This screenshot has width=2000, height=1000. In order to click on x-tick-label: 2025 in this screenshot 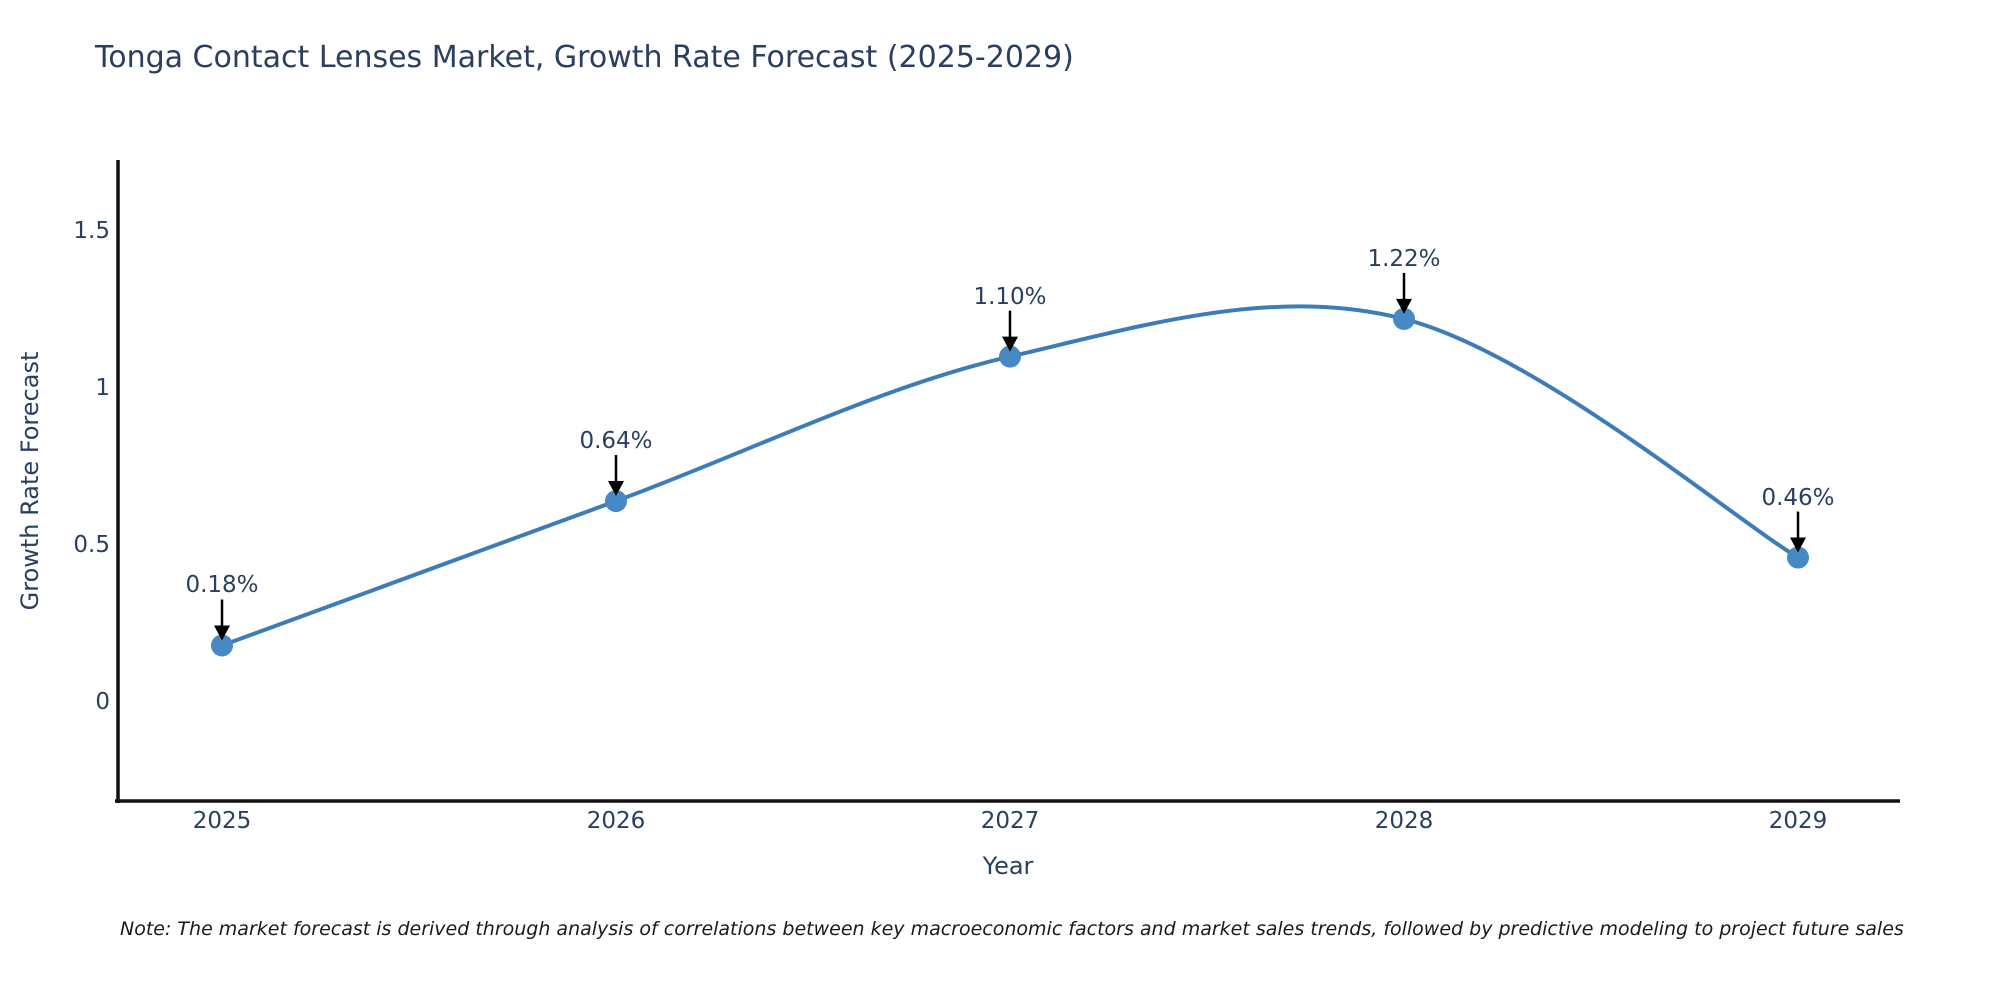, I will do `click(222, 821)`.